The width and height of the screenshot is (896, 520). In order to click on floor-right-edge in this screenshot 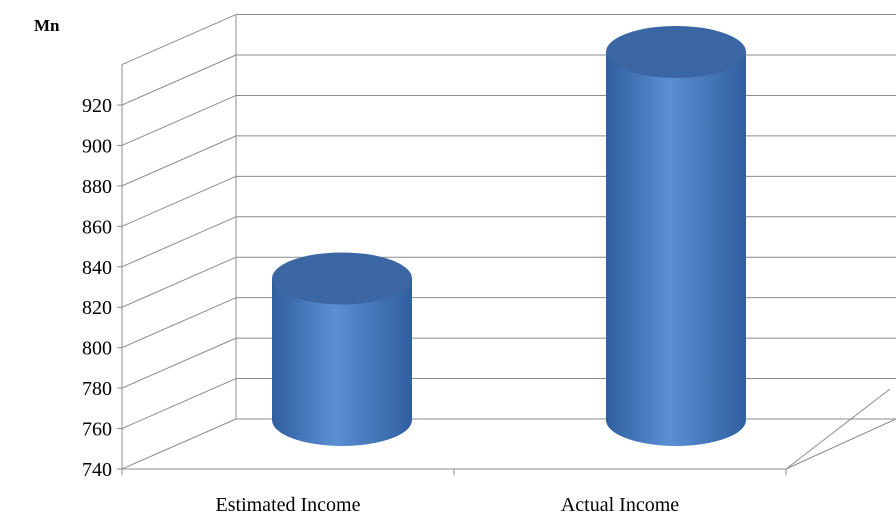, I will do `click(840, 444)`.